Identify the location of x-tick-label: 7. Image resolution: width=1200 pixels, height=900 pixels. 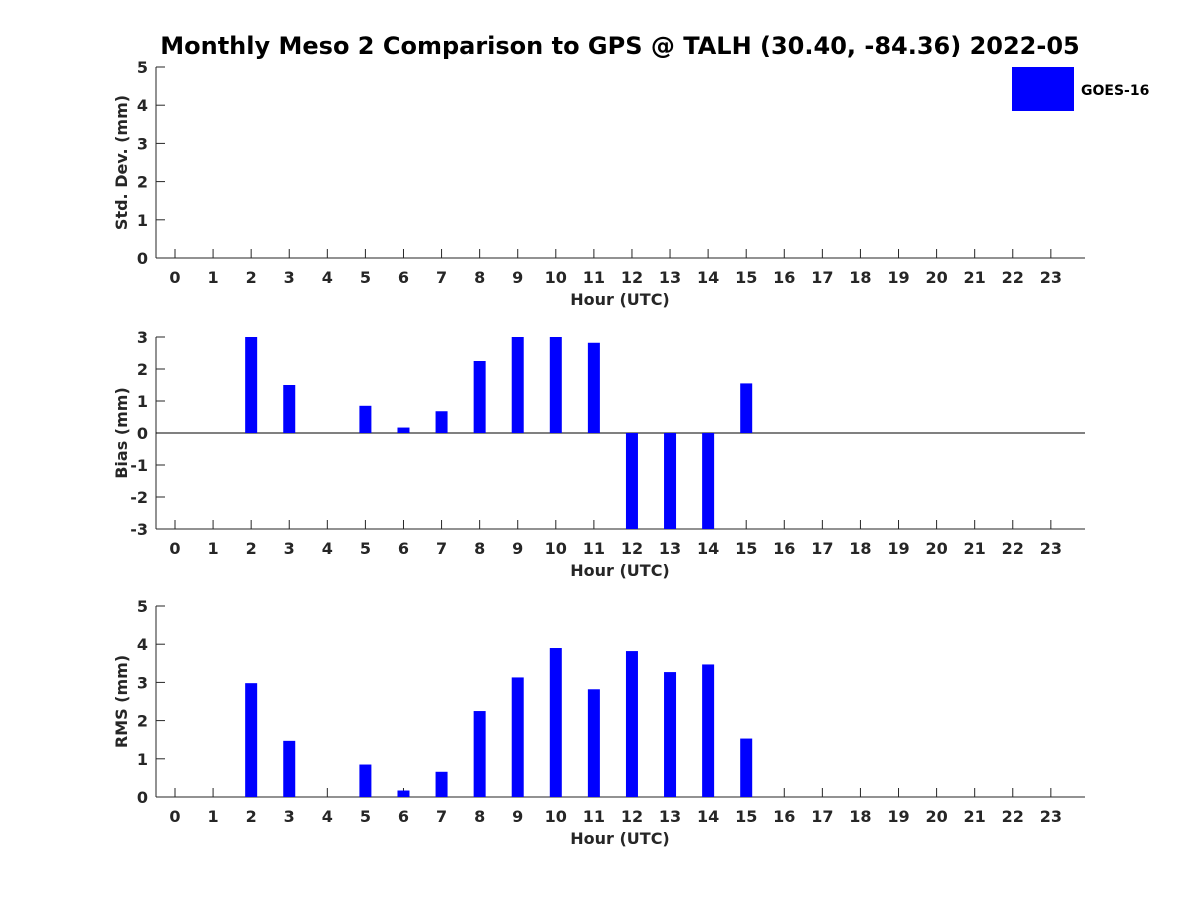
(441, 816).